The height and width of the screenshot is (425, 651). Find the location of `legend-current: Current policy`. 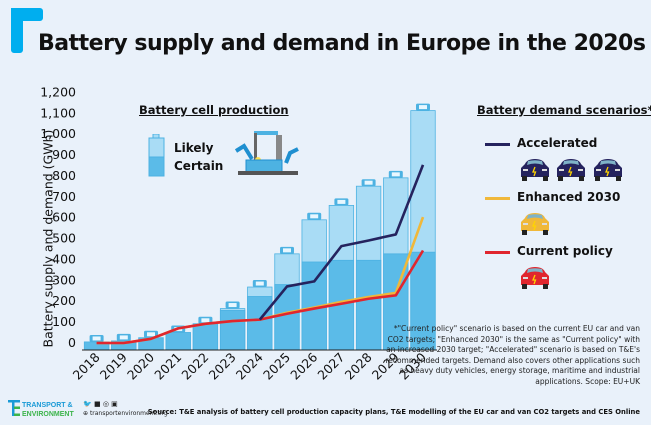

legend-current: Current policy is located at coordinates (565, 251).